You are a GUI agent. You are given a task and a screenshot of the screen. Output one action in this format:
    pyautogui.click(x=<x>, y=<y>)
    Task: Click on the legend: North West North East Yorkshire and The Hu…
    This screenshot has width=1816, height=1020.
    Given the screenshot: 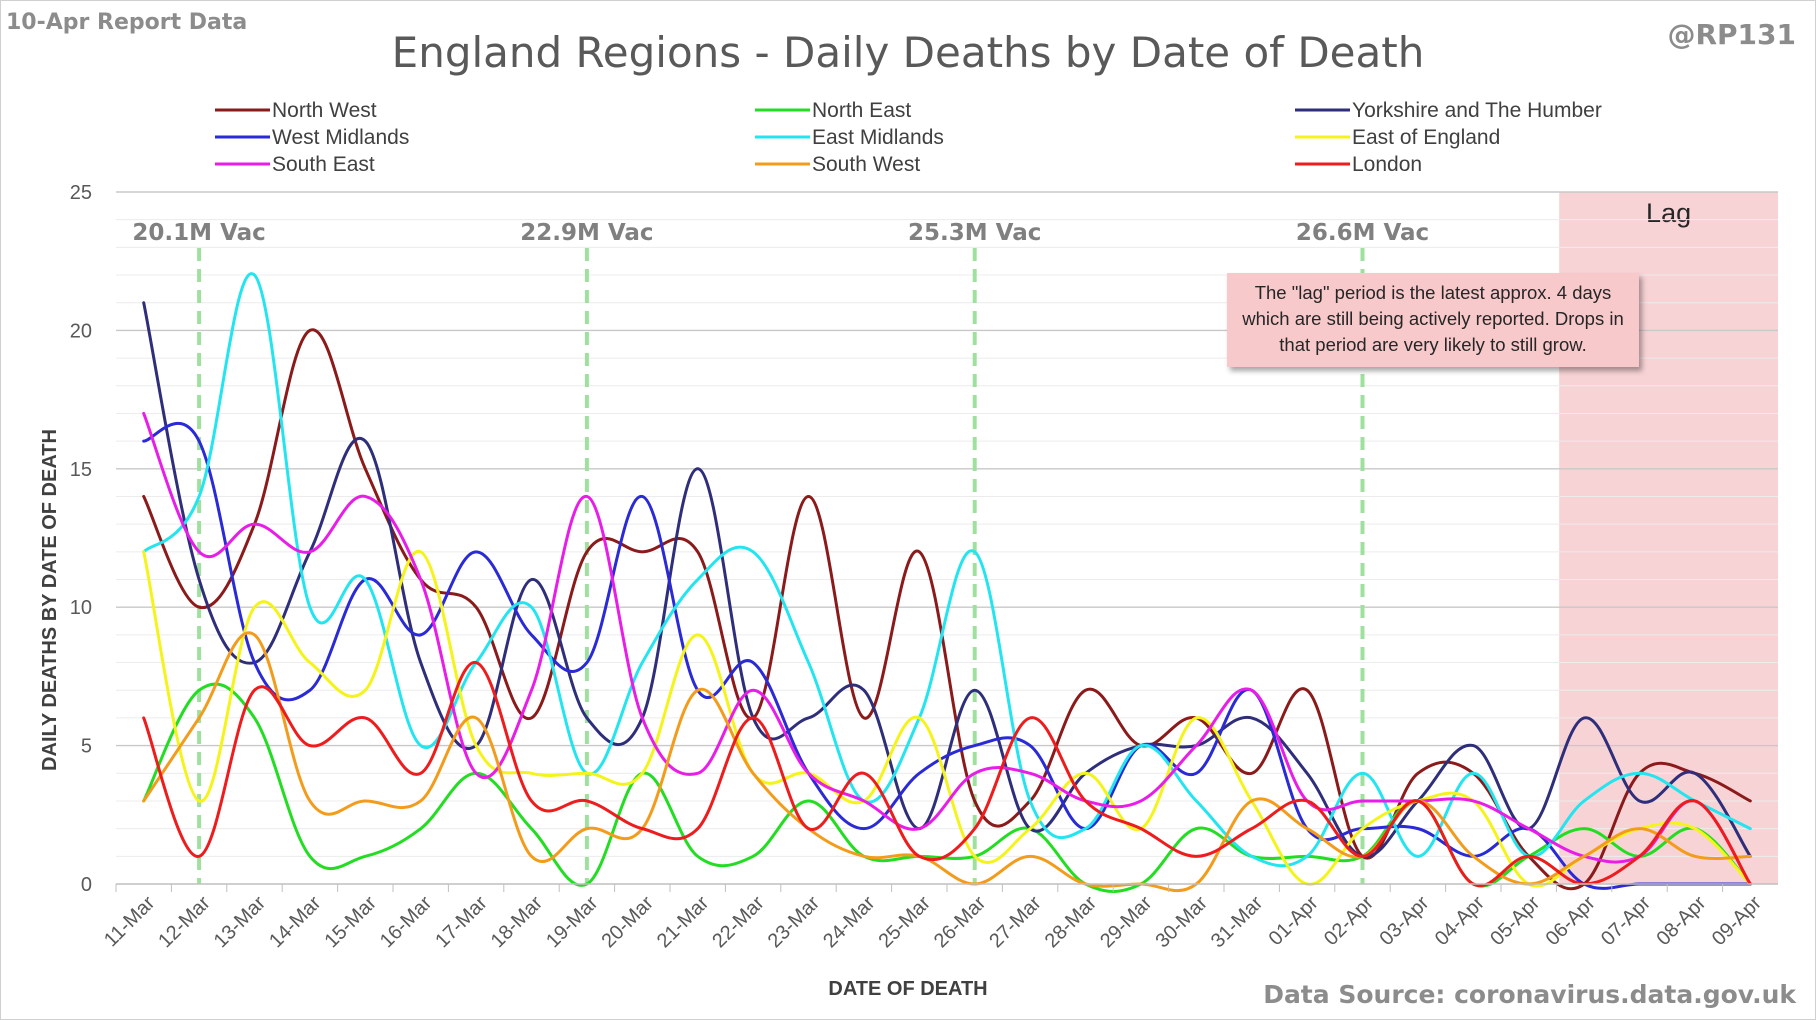 What is the action you would take?
    pyautogui.click(x=908, y=137)
    